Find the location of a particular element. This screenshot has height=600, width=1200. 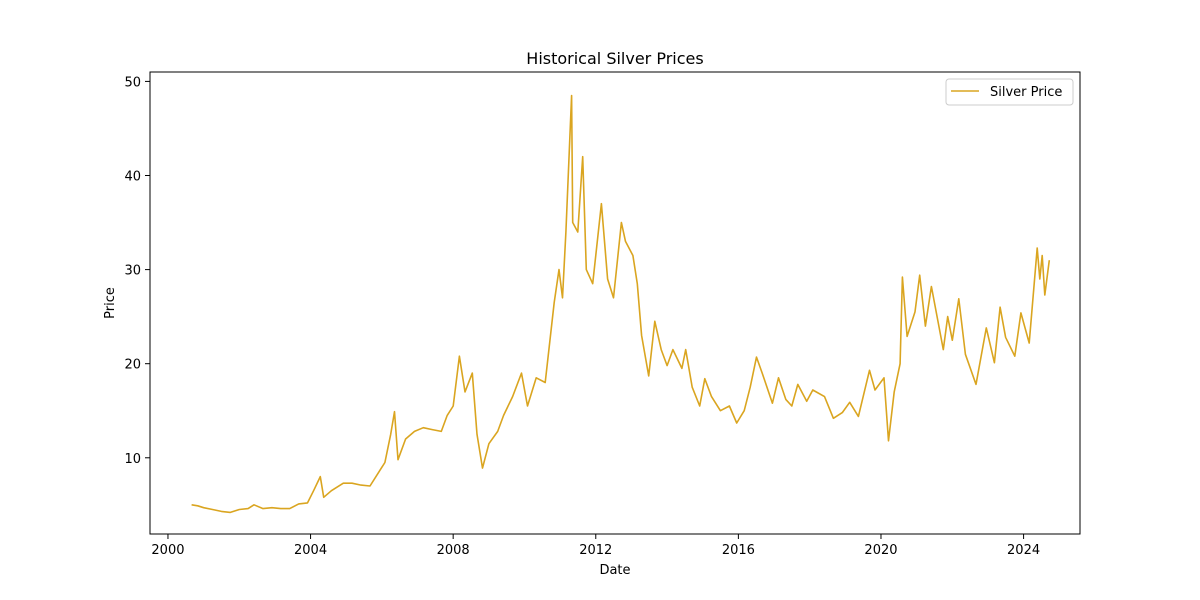

legend: Silver Price is located at coordinates (1009, 92).